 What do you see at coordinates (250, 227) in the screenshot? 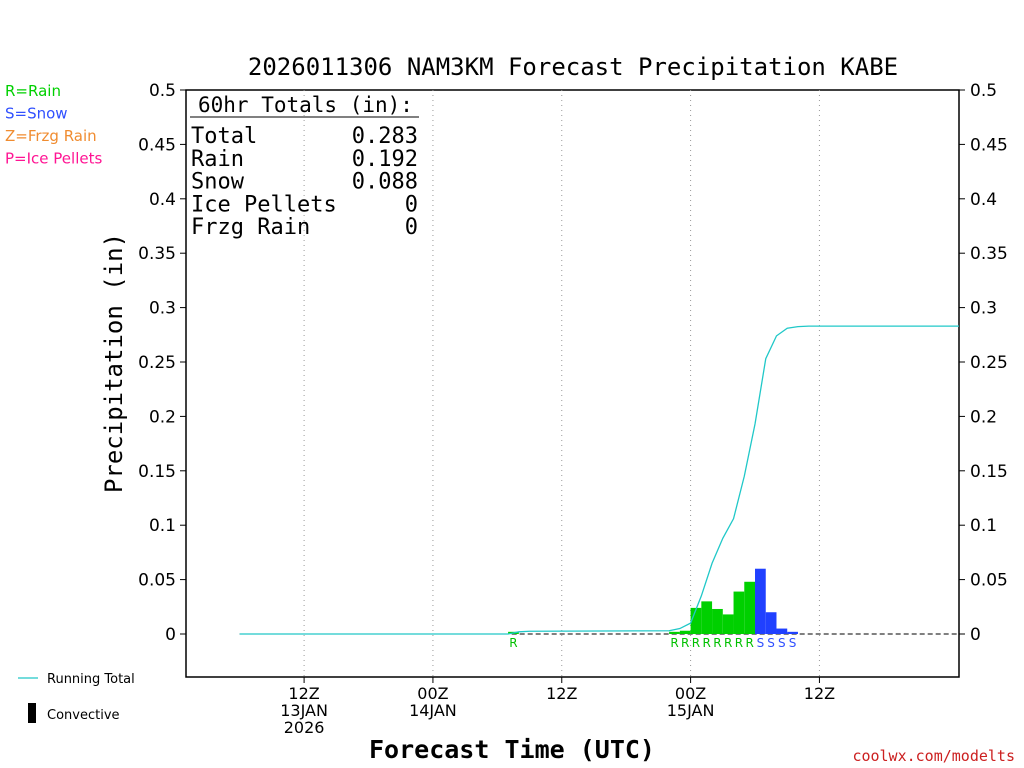
I see `totals-row-label: Frzg Rain` at bounding box center [250, 227].